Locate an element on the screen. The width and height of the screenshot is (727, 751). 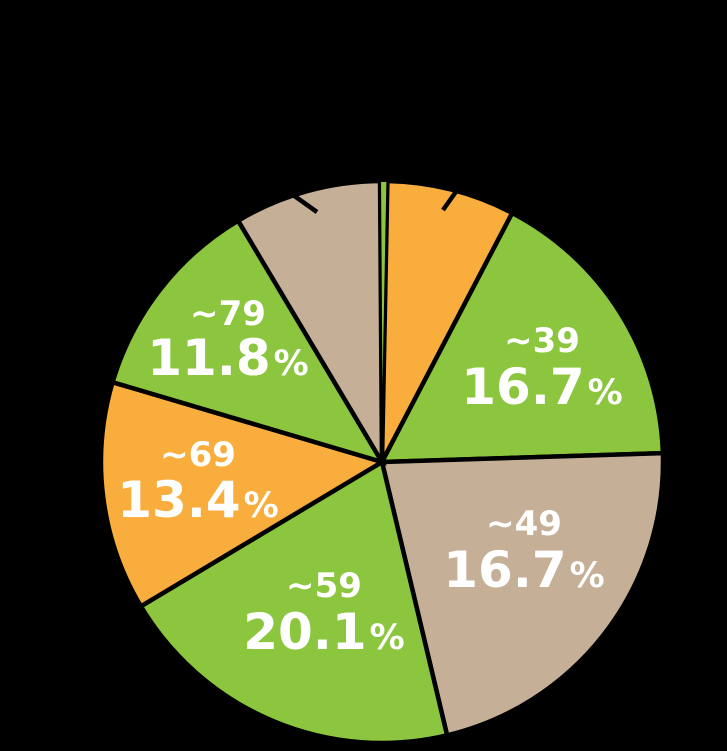
slice-label-age-to-49-pct-suffix: % is located at coordinates (587, 576).